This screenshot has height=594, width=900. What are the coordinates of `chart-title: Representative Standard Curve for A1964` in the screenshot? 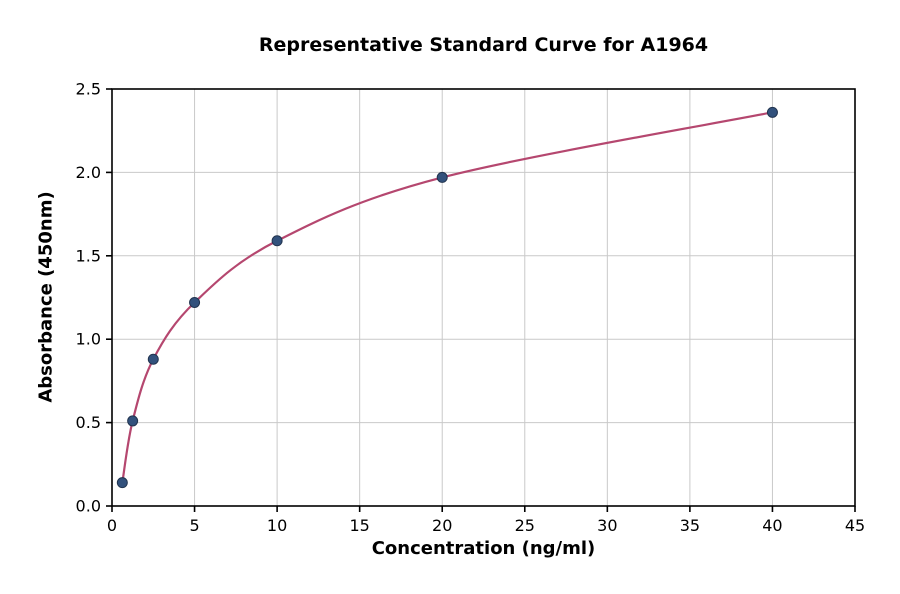 It's located at (483, 45).